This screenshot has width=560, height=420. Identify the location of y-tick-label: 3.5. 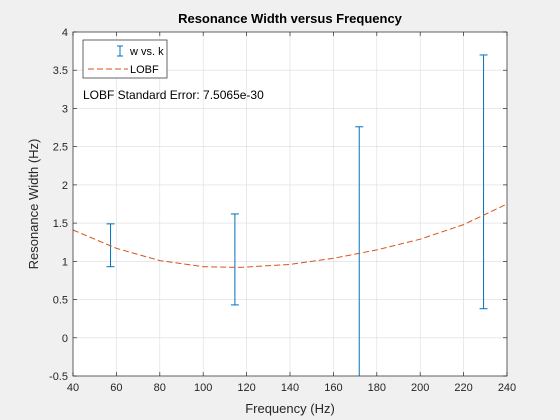
(60, 71).